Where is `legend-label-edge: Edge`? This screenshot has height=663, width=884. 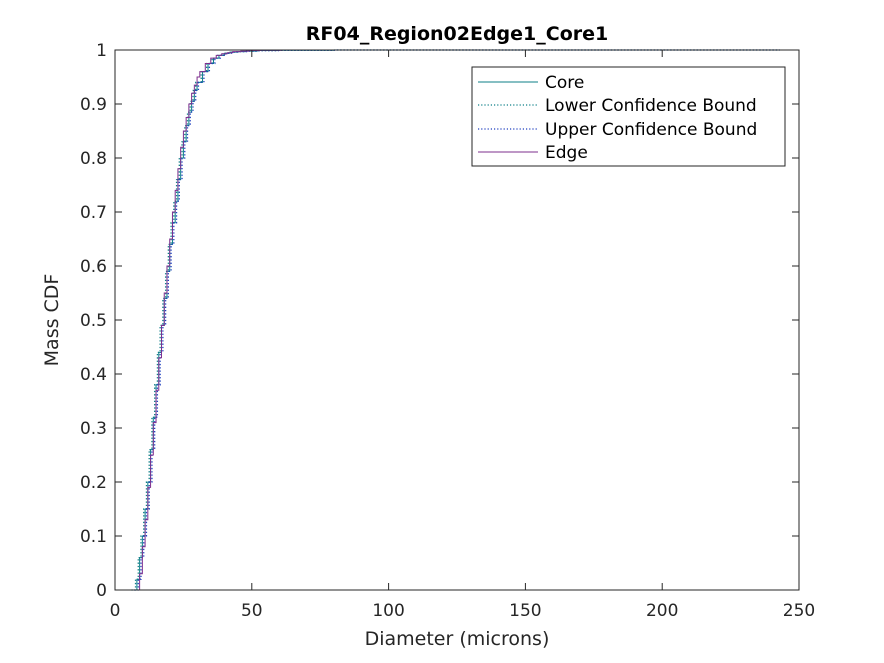
legend-label-edge: Edge is located at coordinates (566, 153).